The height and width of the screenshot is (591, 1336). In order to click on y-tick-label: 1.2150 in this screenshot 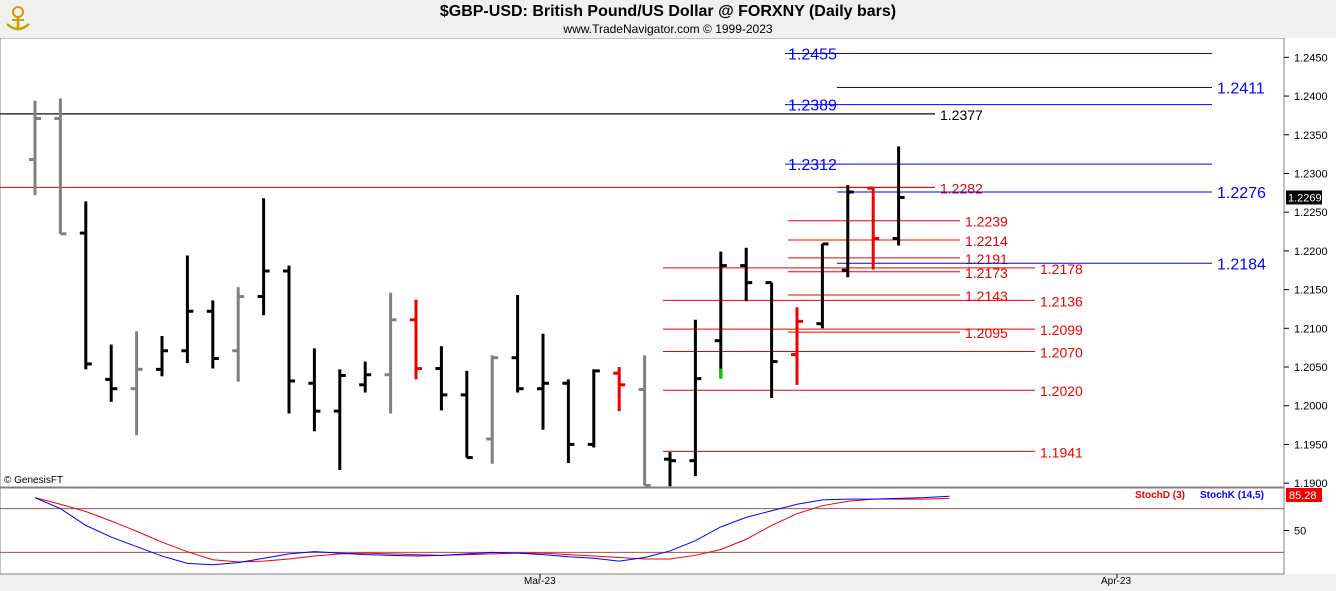, I will do `click(1311, 291)`.